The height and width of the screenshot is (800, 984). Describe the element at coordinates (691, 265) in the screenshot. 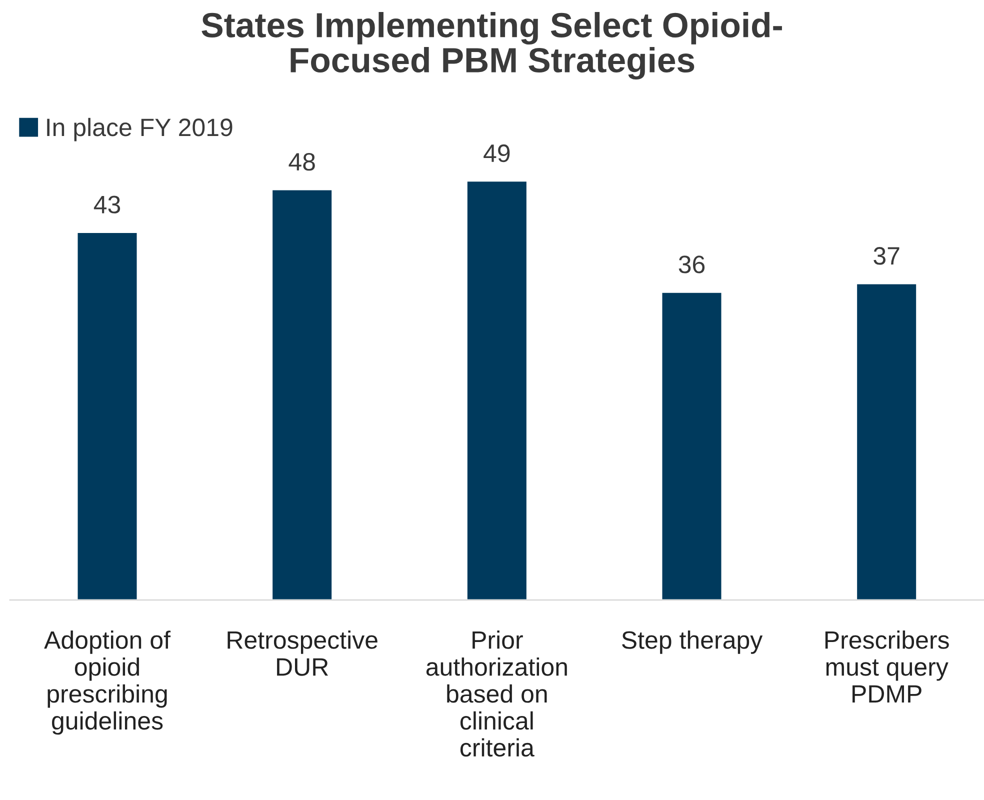

I see `data-label: 36` at that location.